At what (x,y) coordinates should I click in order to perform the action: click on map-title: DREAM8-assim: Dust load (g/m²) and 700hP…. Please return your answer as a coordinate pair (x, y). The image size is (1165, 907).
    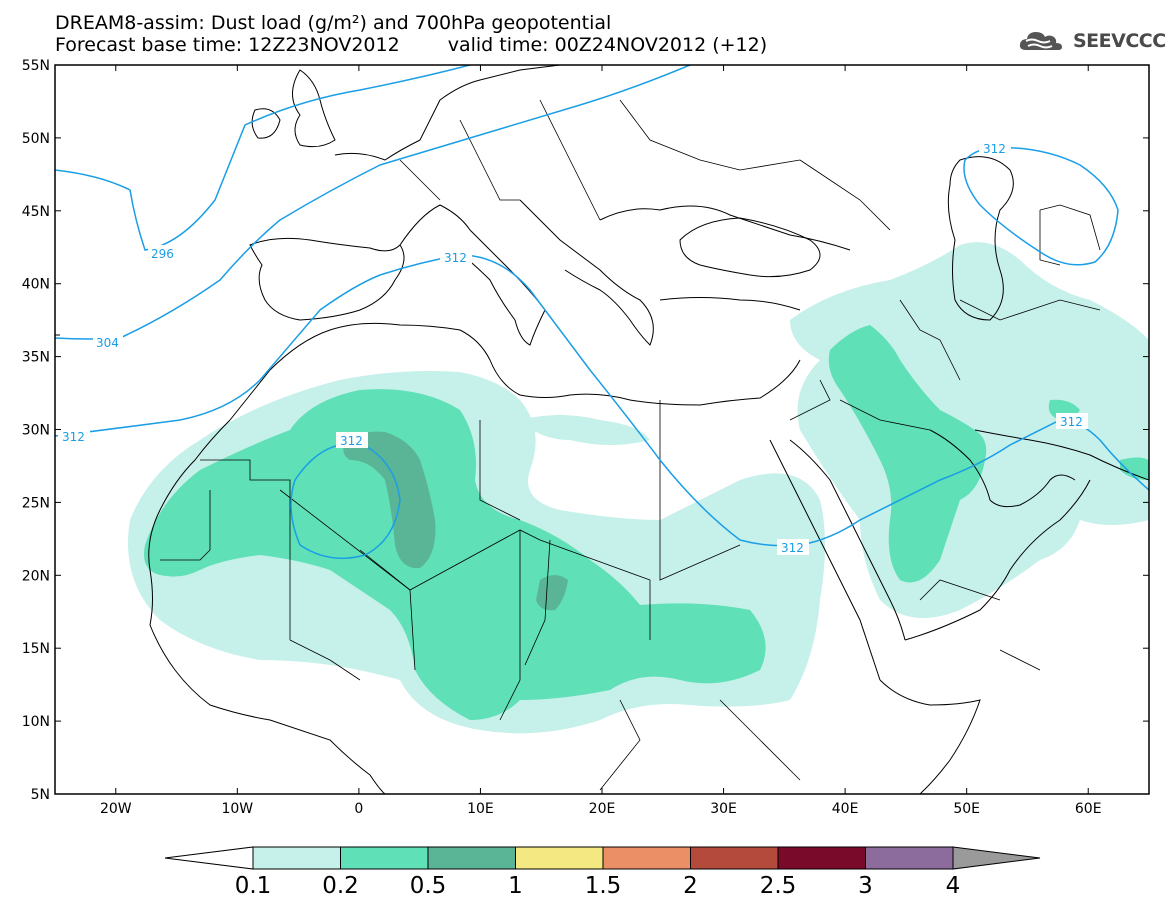
    Looking at the image, I should click on (333, 23).